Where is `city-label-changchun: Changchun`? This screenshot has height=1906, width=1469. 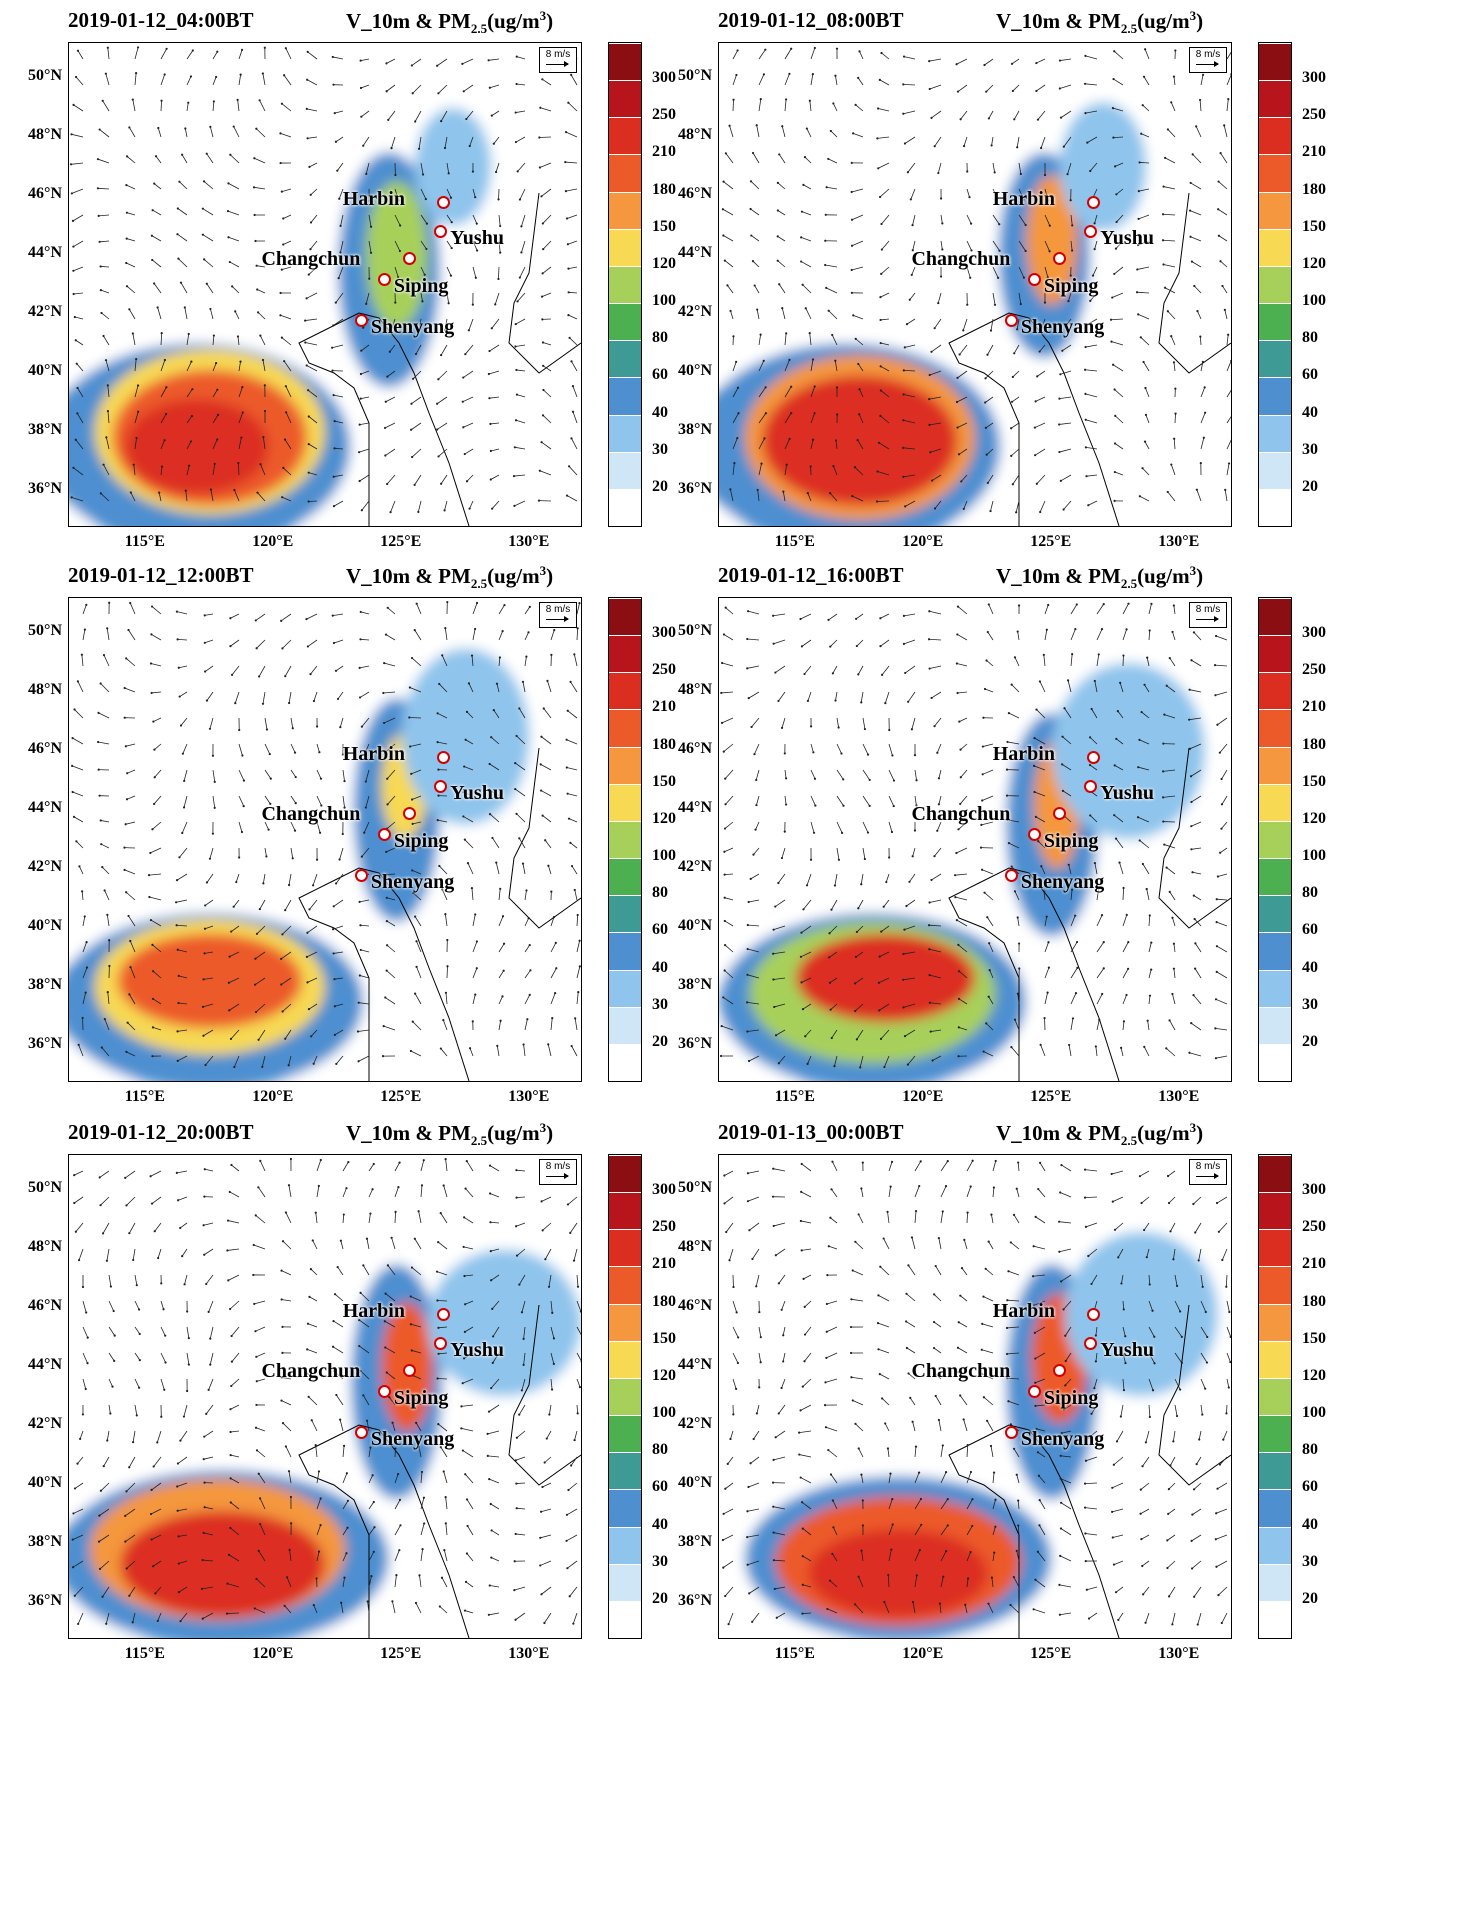
city-label-changchun: Changchun is located at coordinates (961, 813).